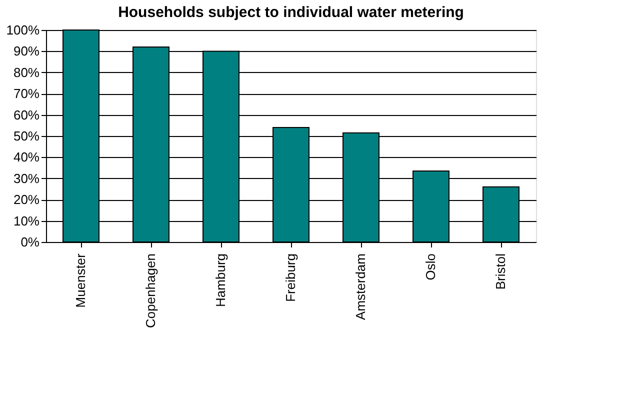 The image size is (619, 404). What do you see at coordinates (26, 200) in the screenshot?
I see `y-tick-label: 20%` at bounding box center [26, 200].